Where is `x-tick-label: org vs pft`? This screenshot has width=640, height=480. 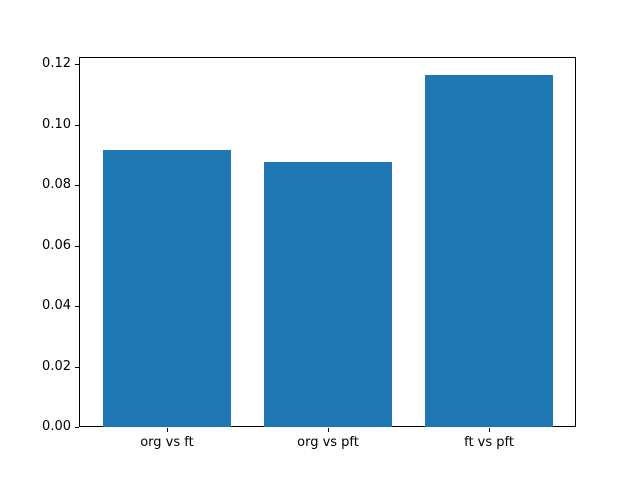 x-tick-label: org vs pft is located at coordinates (328, 442).